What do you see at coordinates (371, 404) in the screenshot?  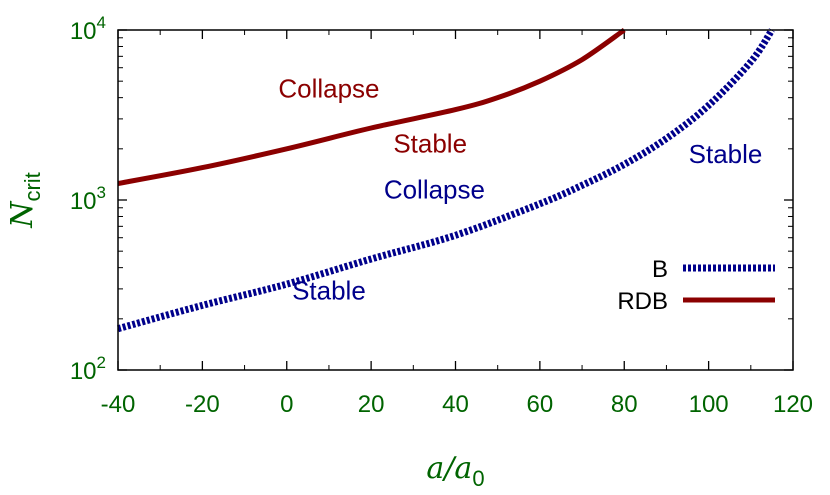 I see `x-tick-label: 20` at bounding box center [371, 404].